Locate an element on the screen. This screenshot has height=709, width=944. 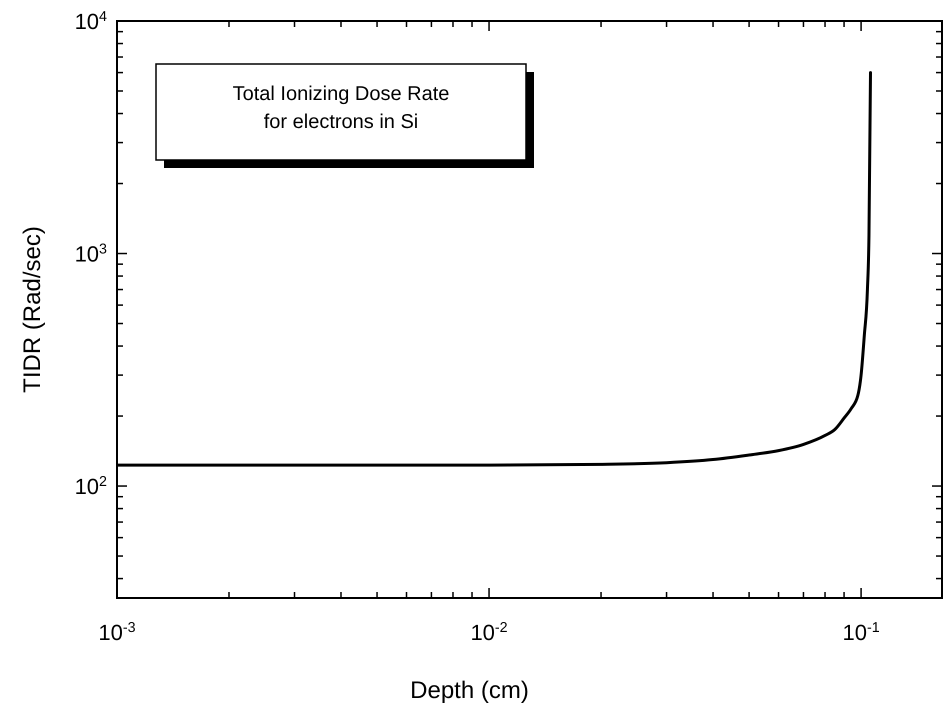
text: Total Ionizing Dose Rate for electrons in Si is located at coordinates (341, 108).